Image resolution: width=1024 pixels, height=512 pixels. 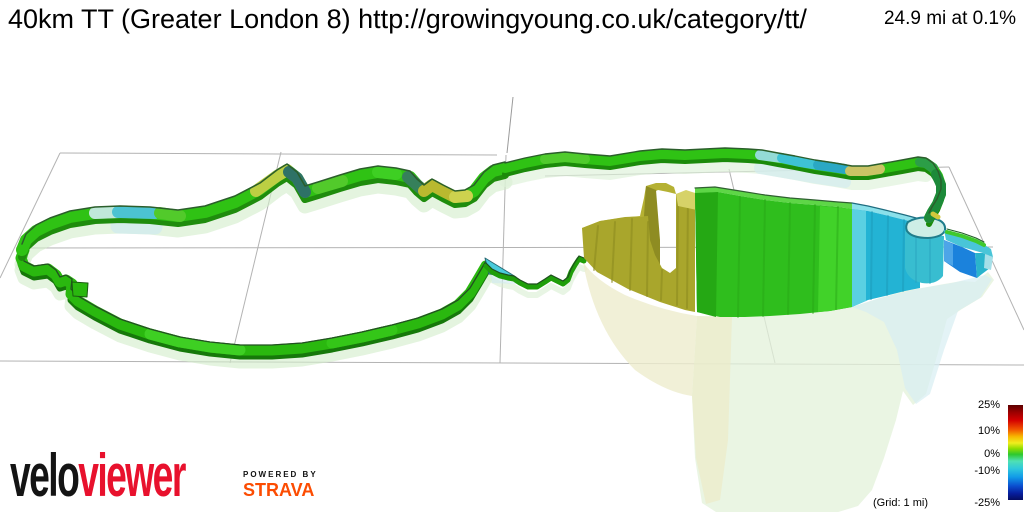 I want to click on shape-wiggle-path, so click(x=535, y=273).